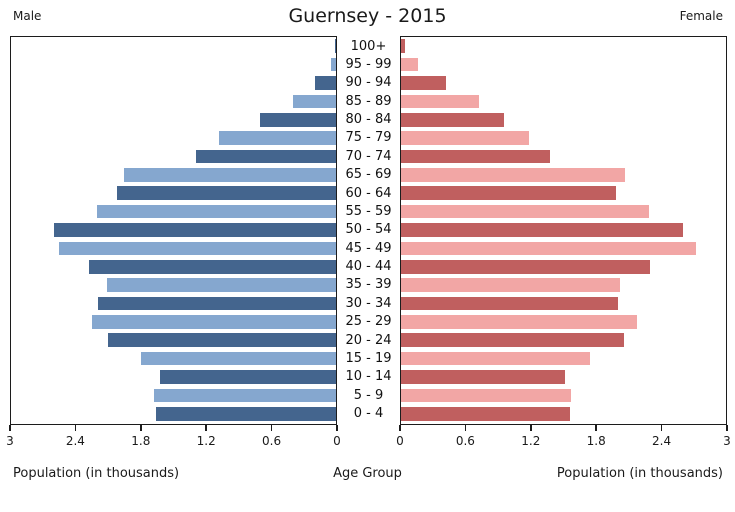 The image size is (735, 512). What do you see at coordinates (368, 175) in the screenshot?
I see `age-group-label: 65 - 69` at bounding box center [368, 175].